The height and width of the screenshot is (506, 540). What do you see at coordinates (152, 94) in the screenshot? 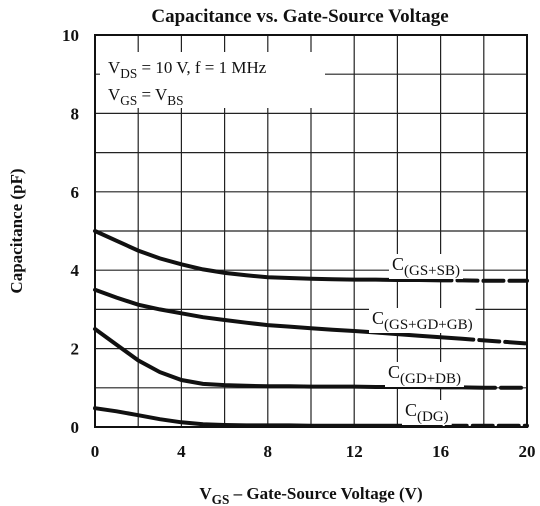
I see `text-part: = V` at bounding box center [152, 94].